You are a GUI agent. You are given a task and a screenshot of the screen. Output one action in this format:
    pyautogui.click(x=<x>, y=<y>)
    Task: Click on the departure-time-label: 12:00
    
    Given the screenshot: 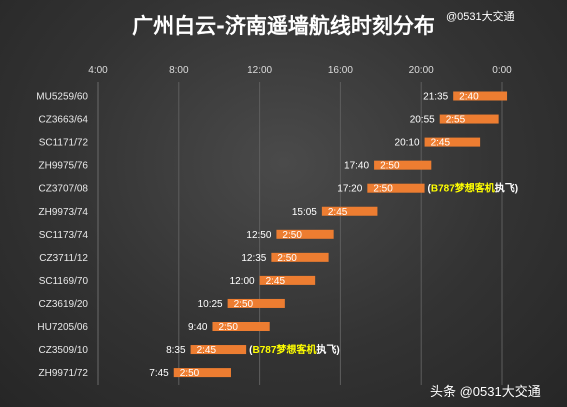 What is the action you would take?
    pyautogui.click(x=242, y=281)
    